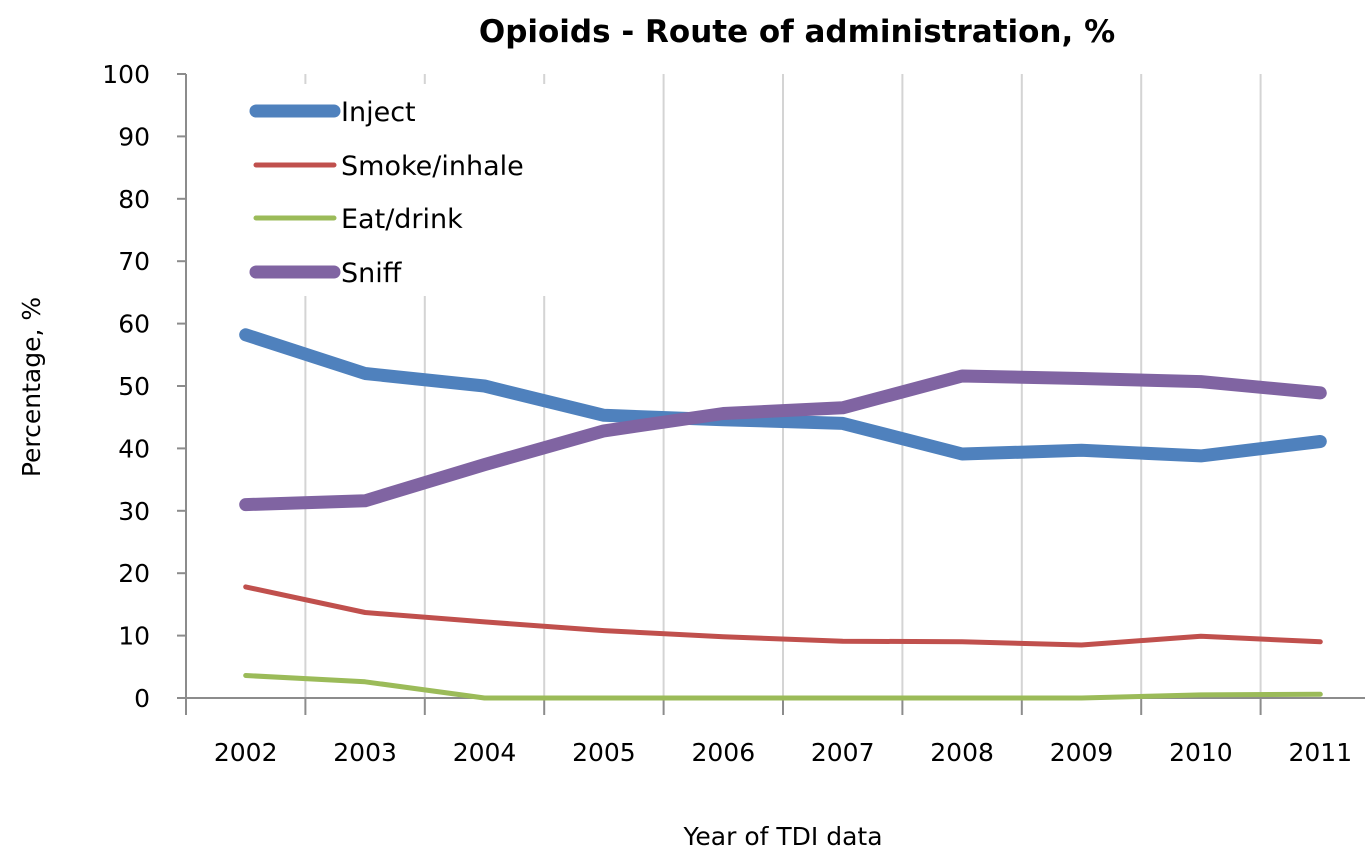 This screenshot has height=857, width=1365. Describe the element at coordinates (1320, 752) in the screenshot. I see `x-tick-label: 2011` at that location.